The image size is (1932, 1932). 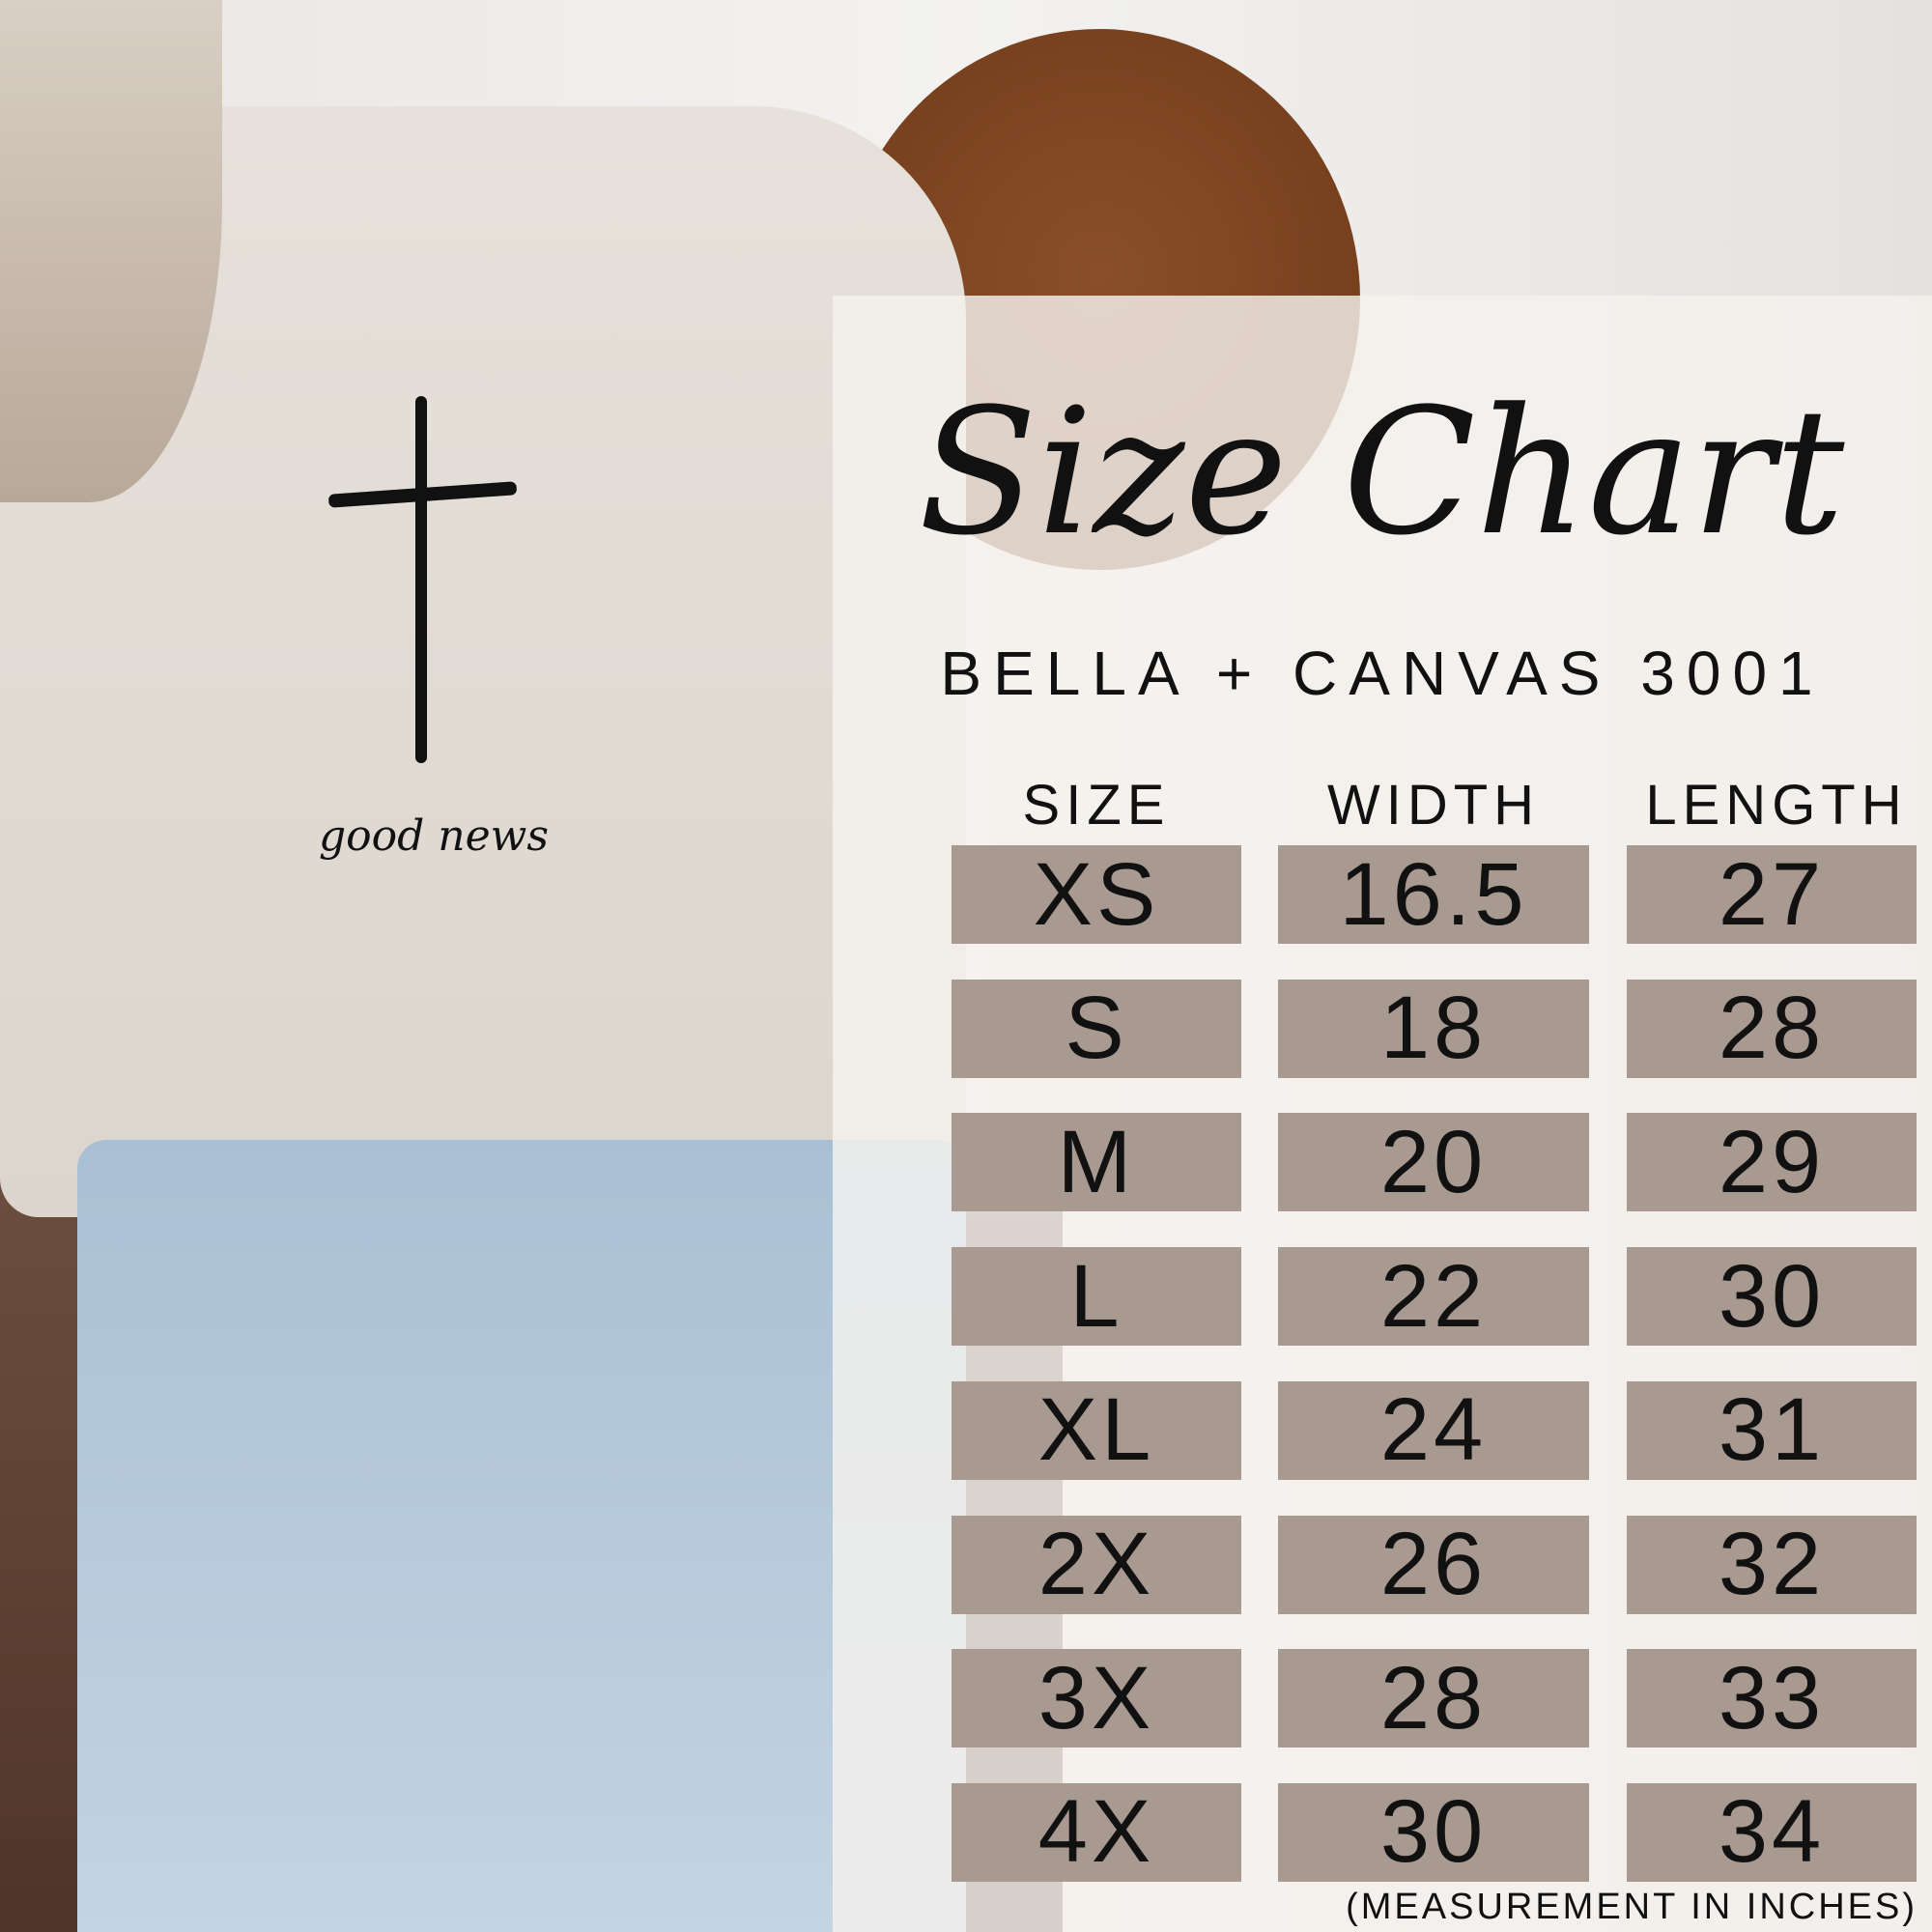 What do you see at coordinates (1772, 1832) in the screenshot?
I see `cell-length: 34` at bounding box center [1772, 1832].